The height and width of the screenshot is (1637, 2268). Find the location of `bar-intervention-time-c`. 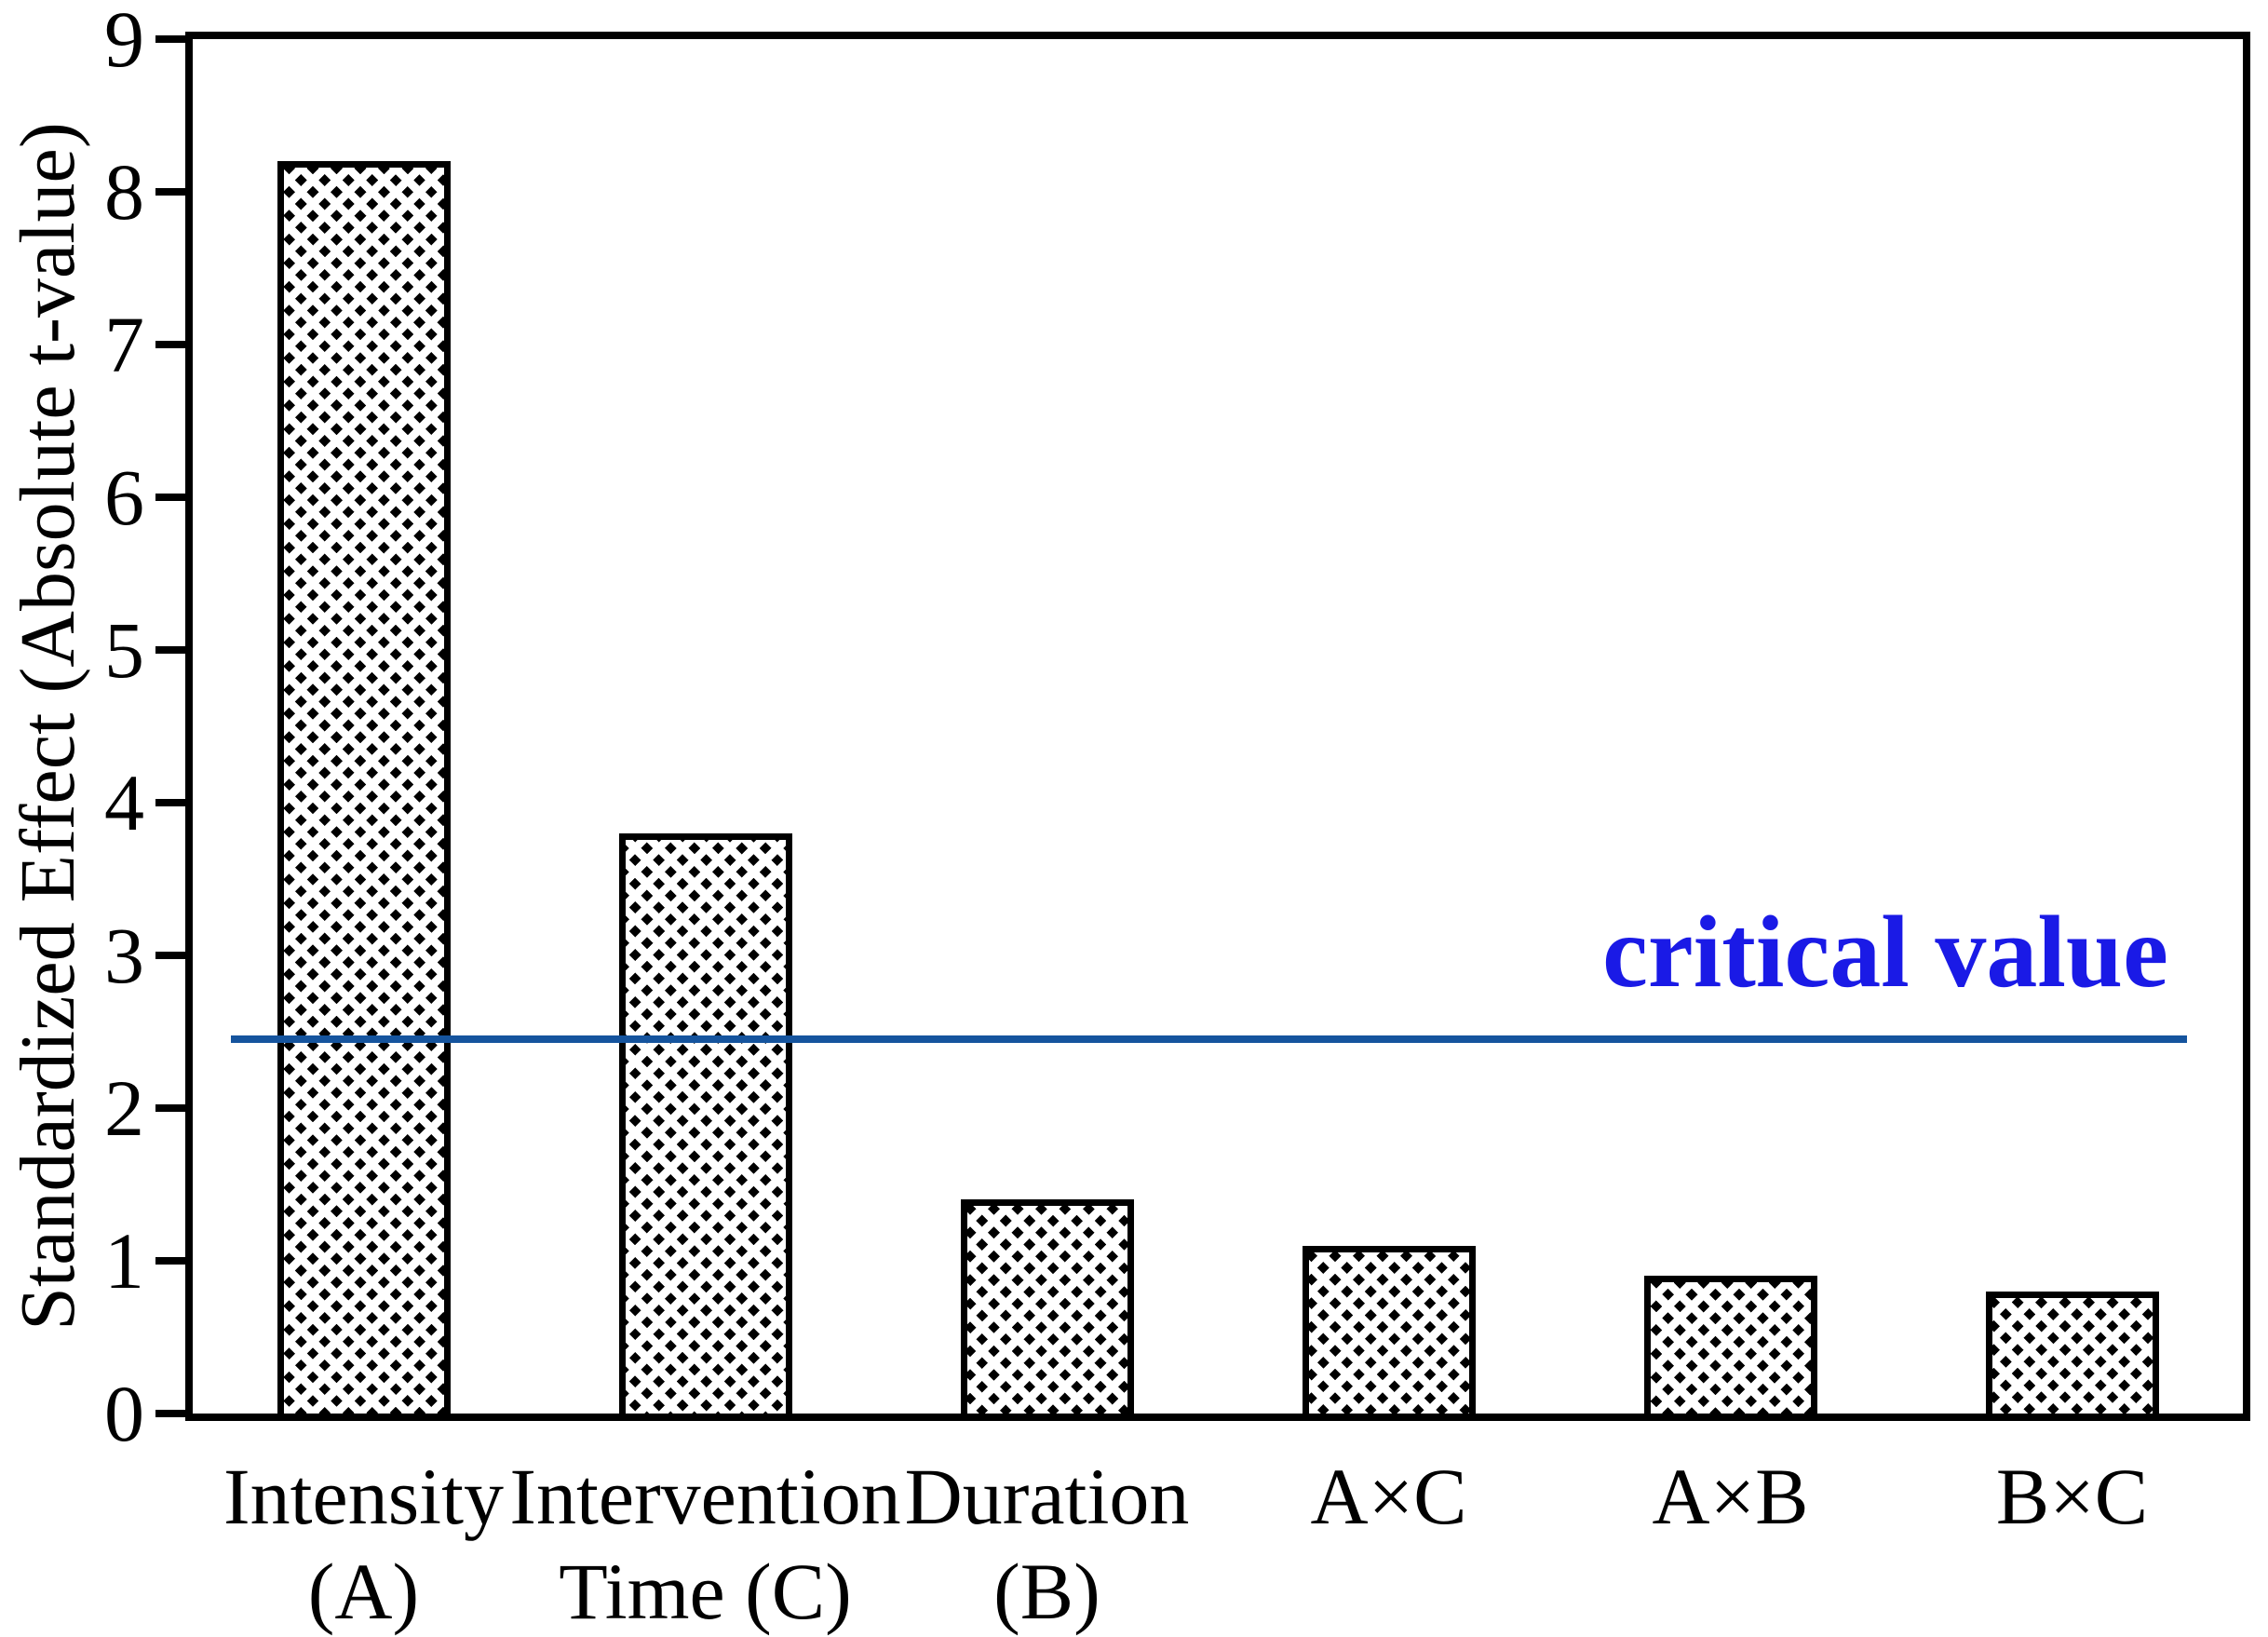

bar-intervention-time-c is located at coordinates (705, 1123).